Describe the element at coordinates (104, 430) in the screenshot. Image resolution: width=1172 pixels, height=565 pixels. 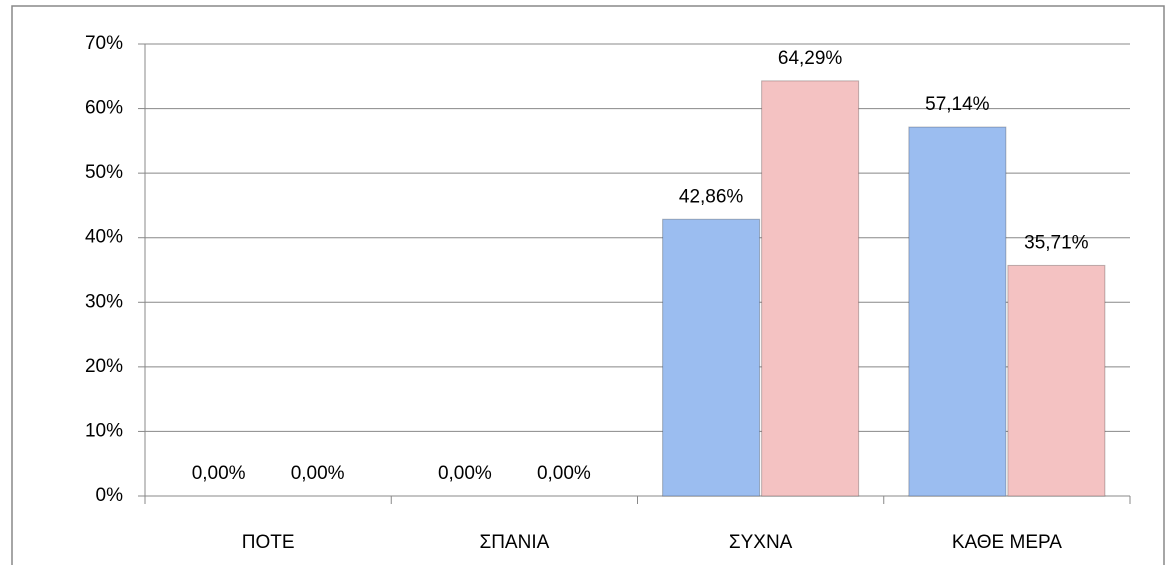
I see `y-tick-label: 10%` at that location.